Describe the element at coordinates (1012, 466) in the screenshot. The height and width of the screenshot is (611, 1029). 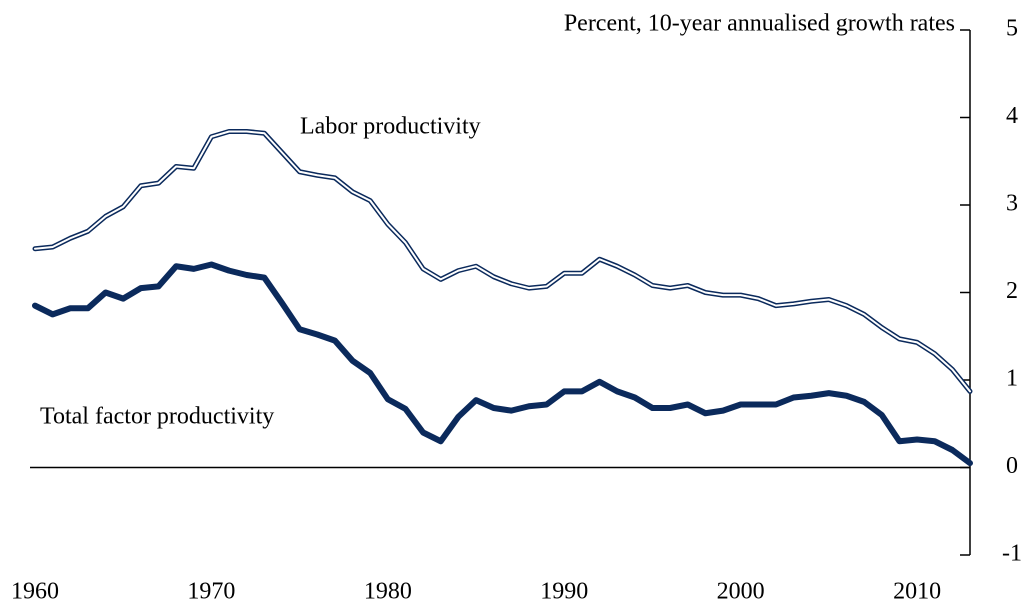
I see `y-tick-label: 0` at that location.